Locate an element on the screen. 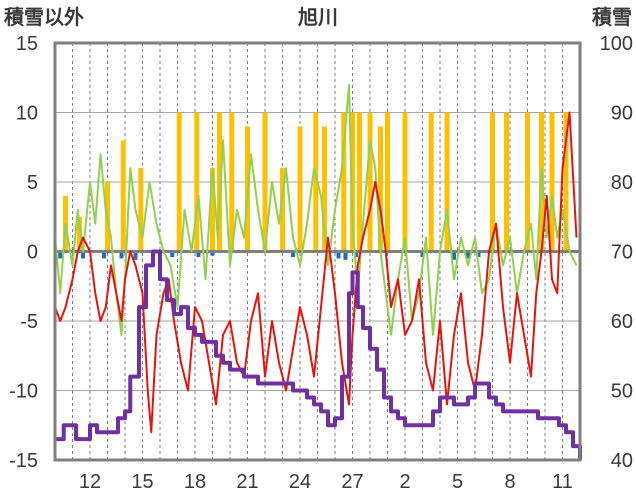 This screenshot has height=501, width=636. left-tick-label: -5 is located at coordinates (29, 322).